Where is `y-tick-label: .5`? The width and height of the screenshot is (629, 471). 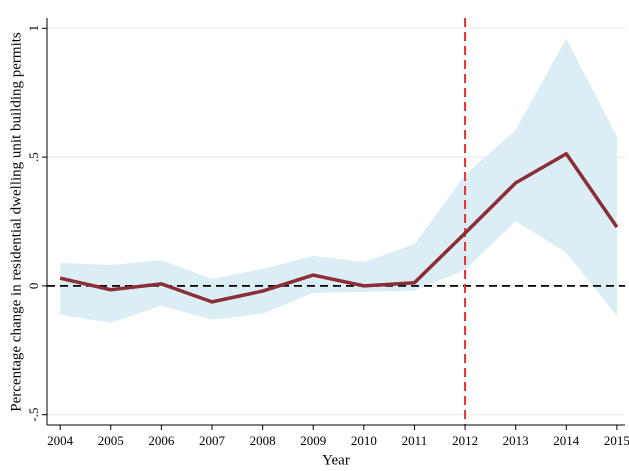 y-tick-label: .5 is located at coordinates (33, 157).